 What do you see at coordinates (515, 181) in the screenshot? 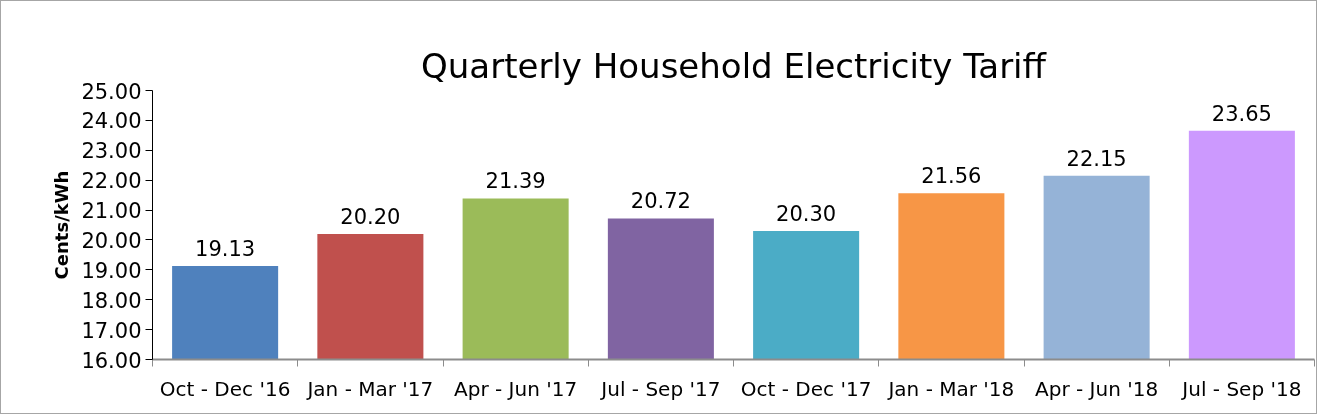
I see `data-label: 21.39` at bounding box center [515, 181].